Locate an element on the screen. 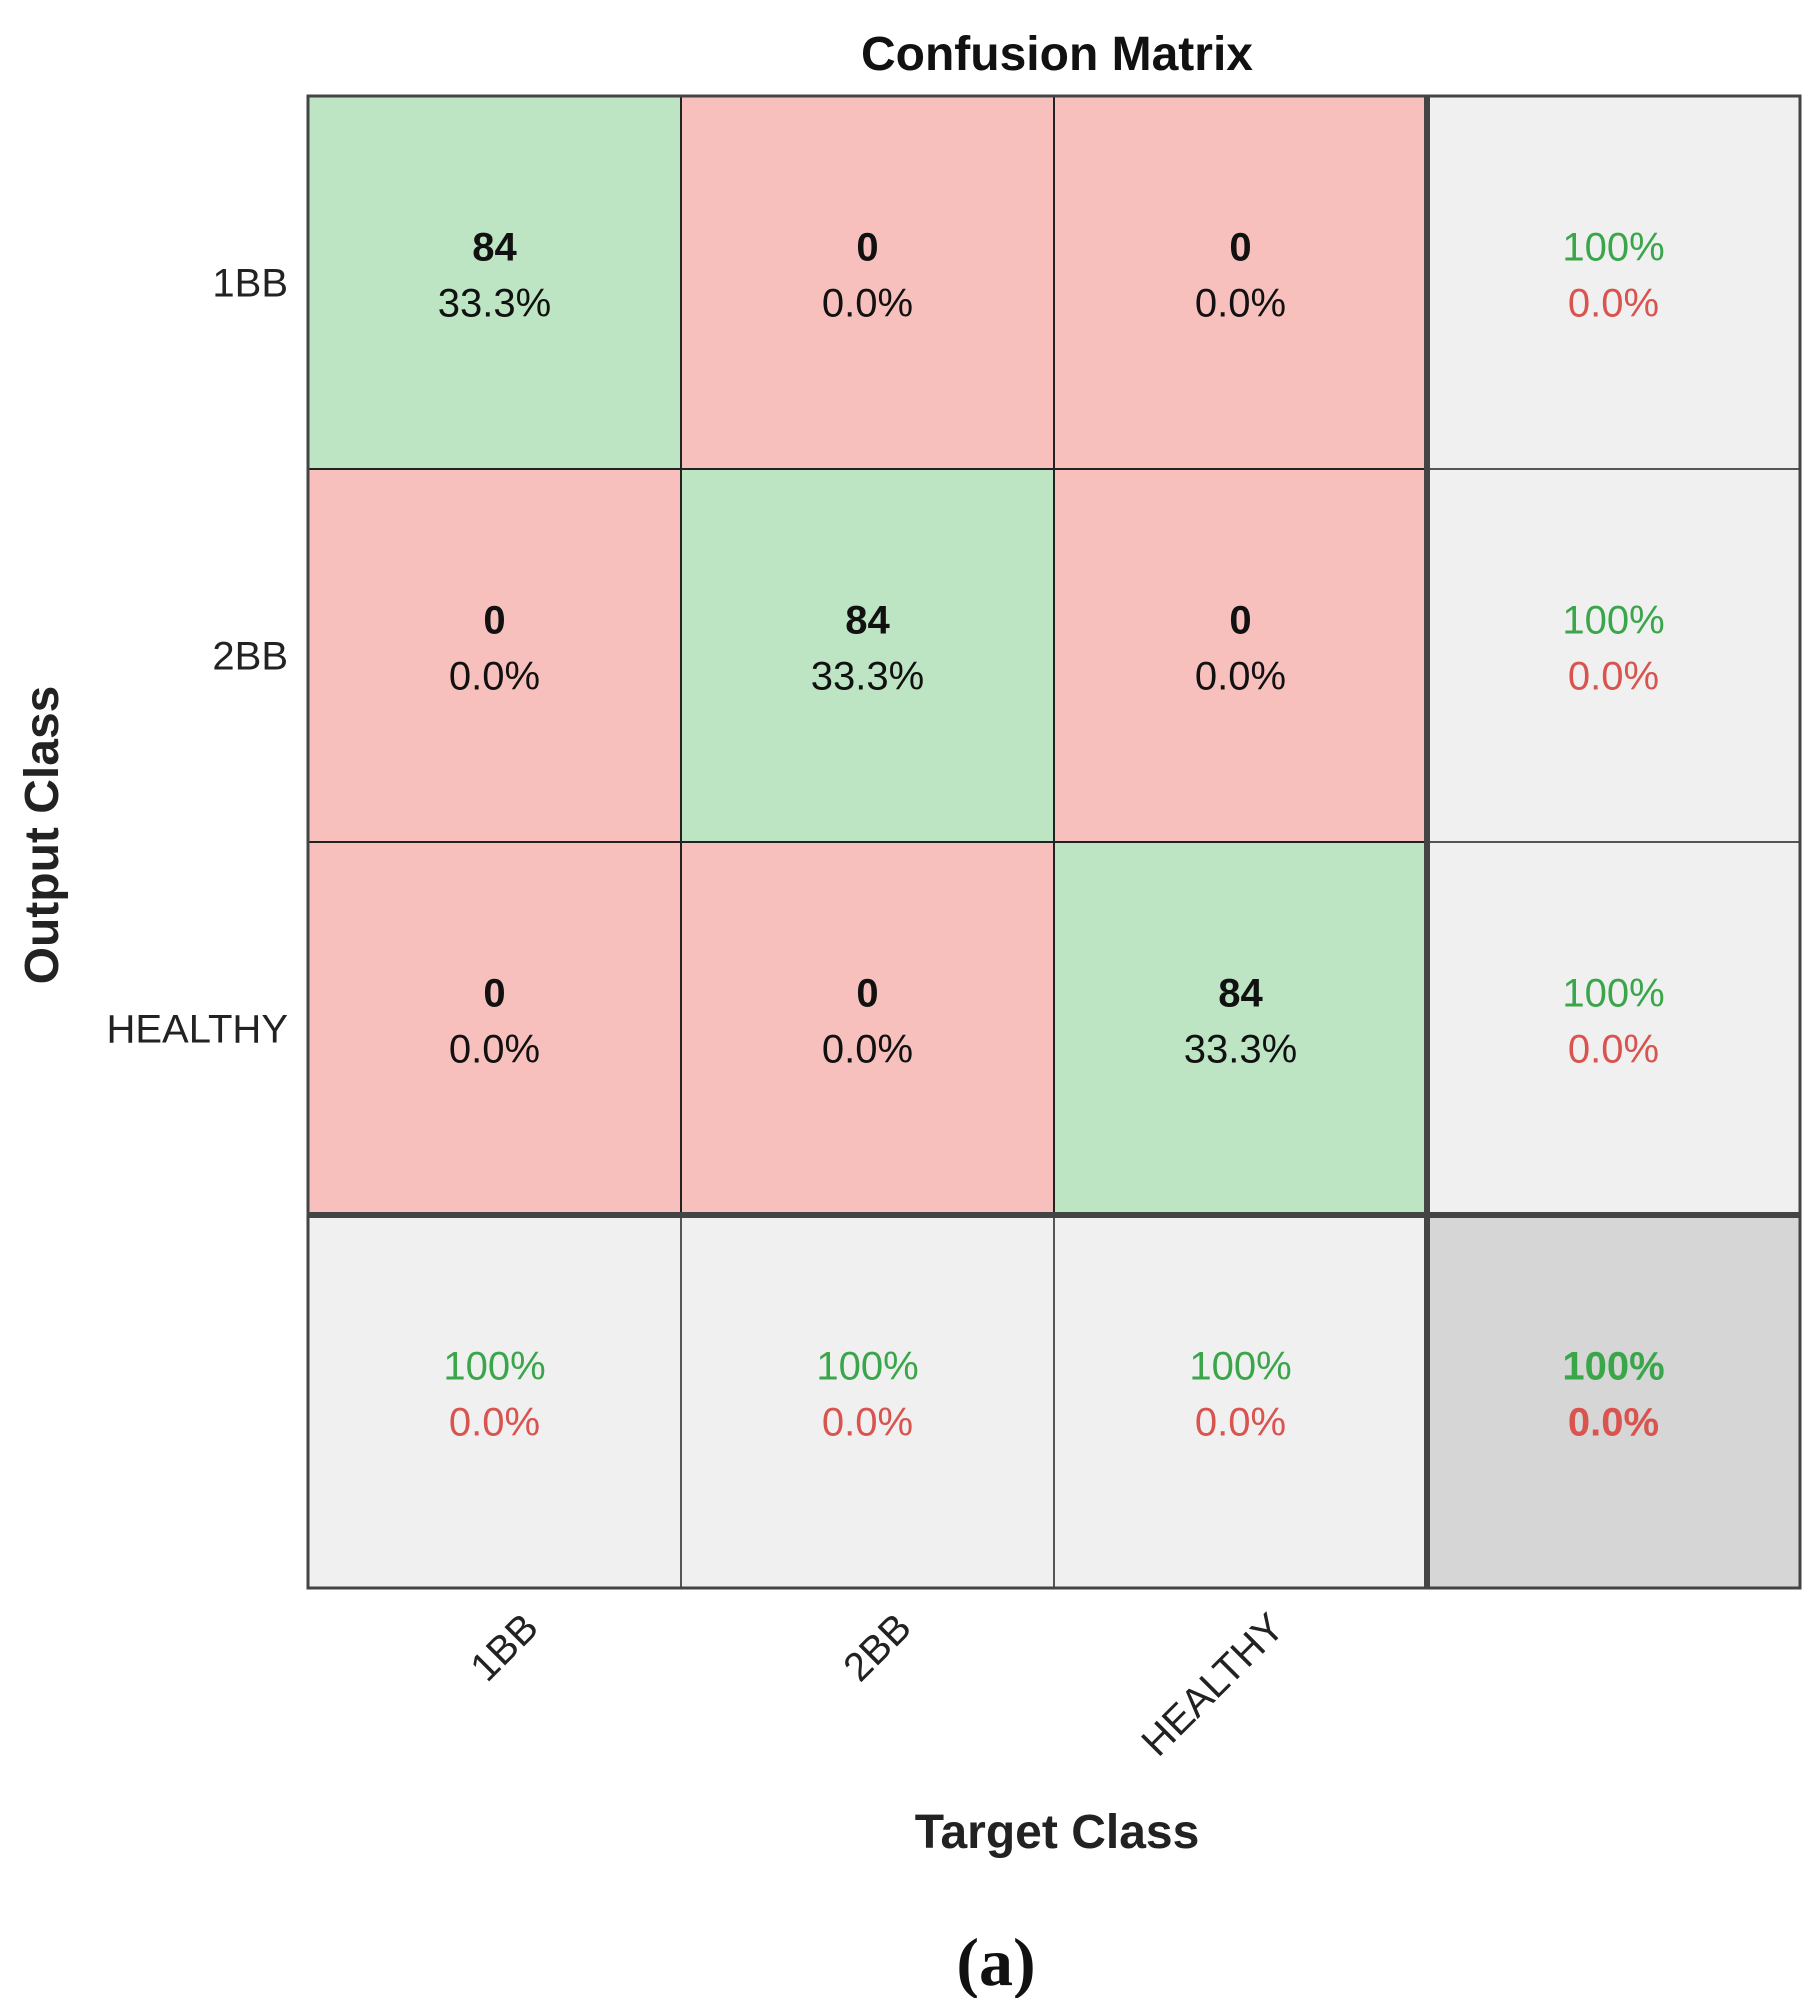 Image resolution: width=1818 pixels, height=1998 pixels. x-tick-label: 1BB is located at coordinates (504, 1647).